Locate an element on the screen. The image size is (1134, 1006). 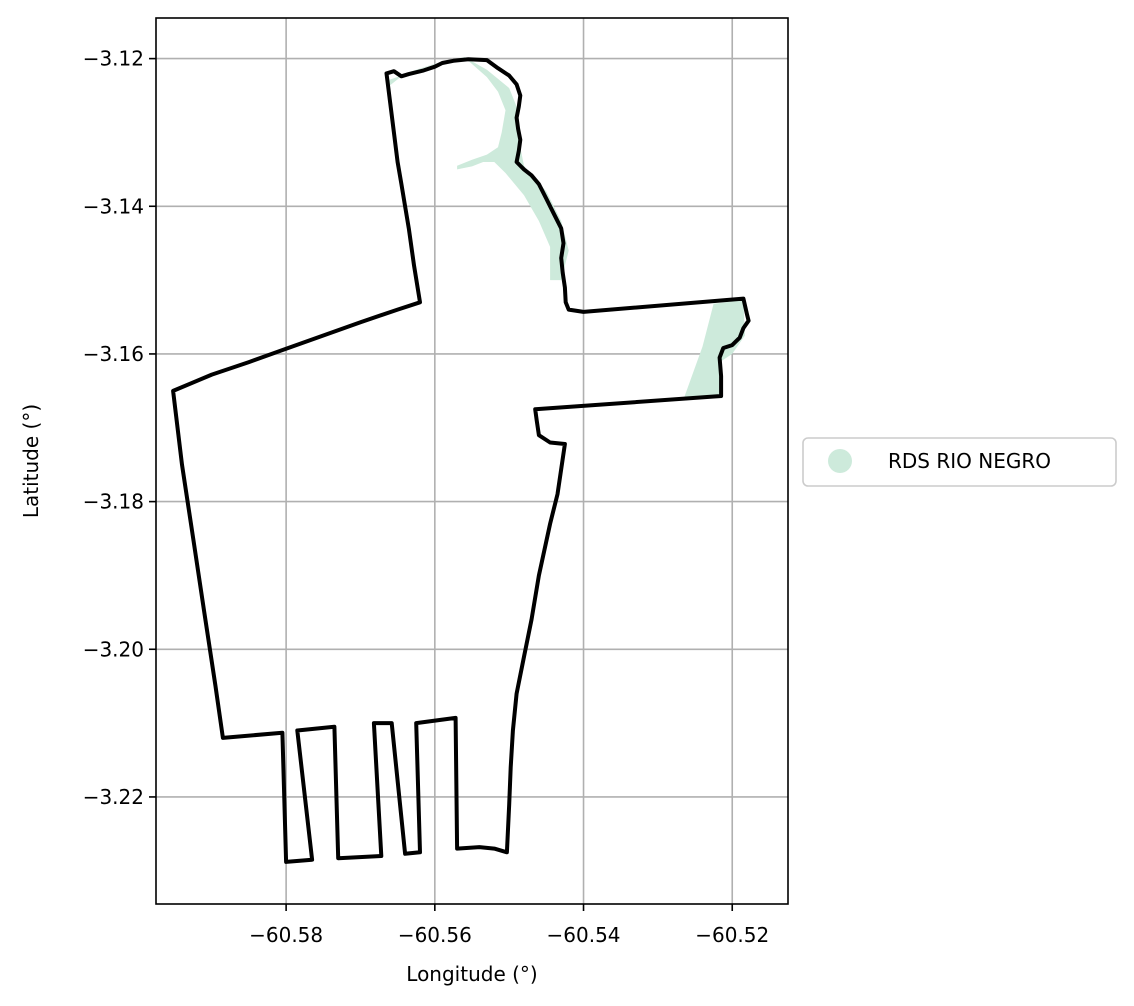
y-tick-label: −3.22 is located at coordinates (113, 797).